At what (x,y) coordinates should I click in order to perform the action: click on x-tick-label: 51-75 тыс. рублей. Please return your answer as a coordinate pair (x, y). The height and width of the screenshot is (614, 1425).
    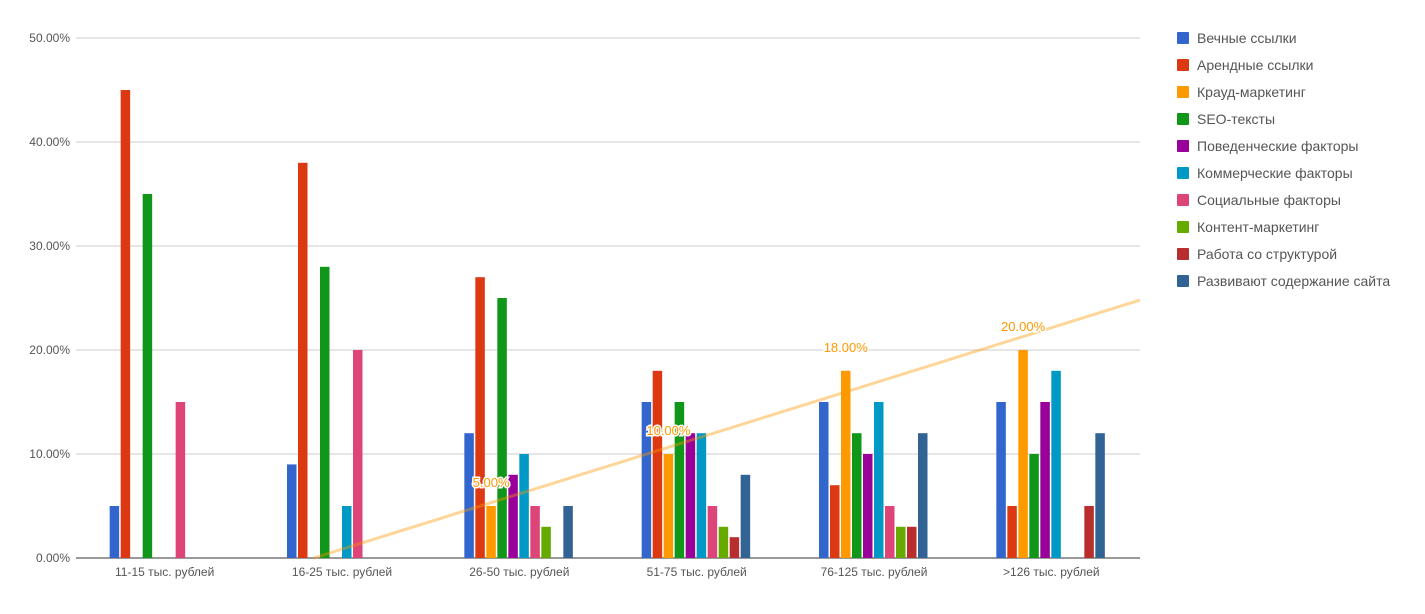
    Looking at the image, I should click on (697, 572).